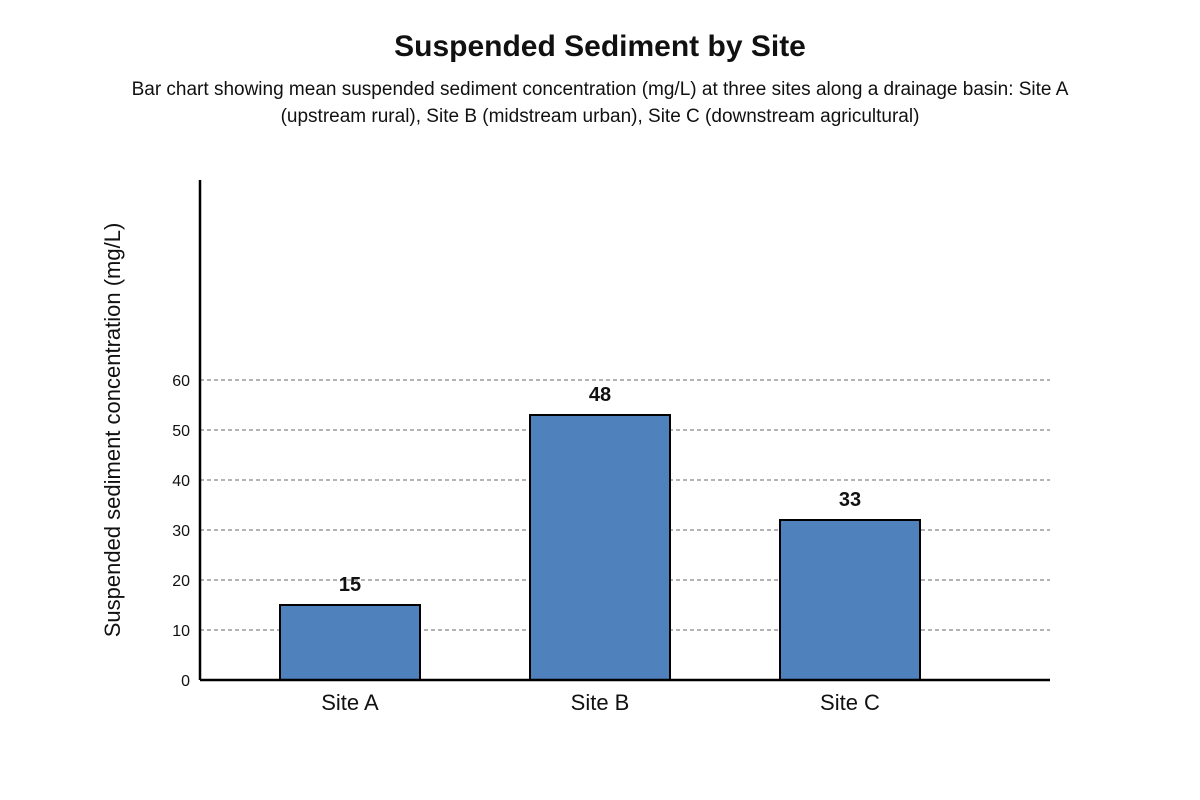 This screenshot has width=1200, height=800. I want to click on y-tick-label: 0, so click(185, 681).